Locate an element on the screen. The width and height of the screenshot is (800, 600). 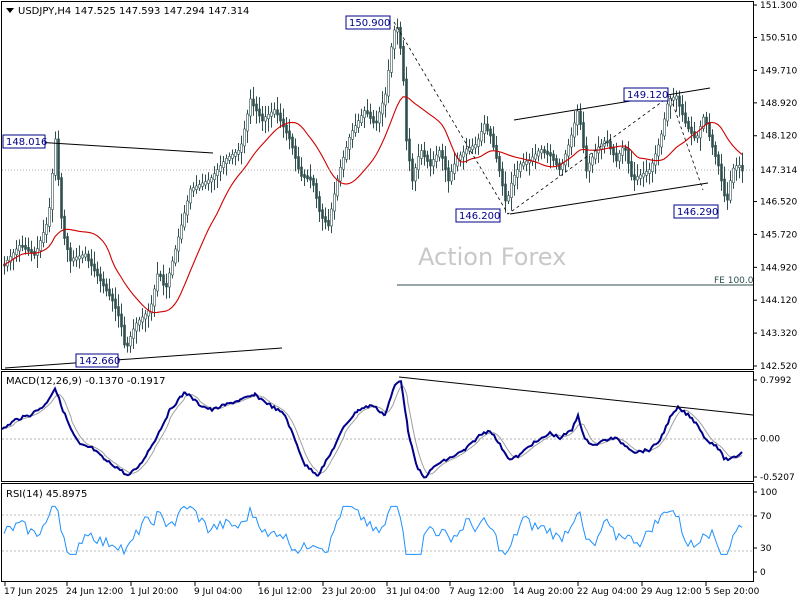
price-tick-label: 144.120 is located at coordinates (778, 301).